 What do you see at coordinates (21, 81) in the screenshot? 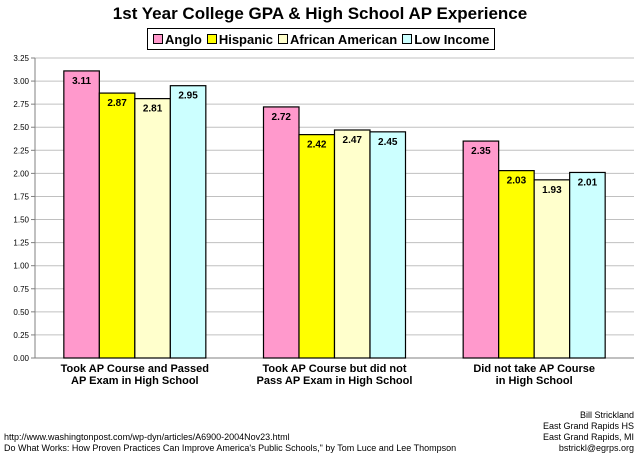
I see `y-tick-label: 3.00` at bounding box center [21, 81].